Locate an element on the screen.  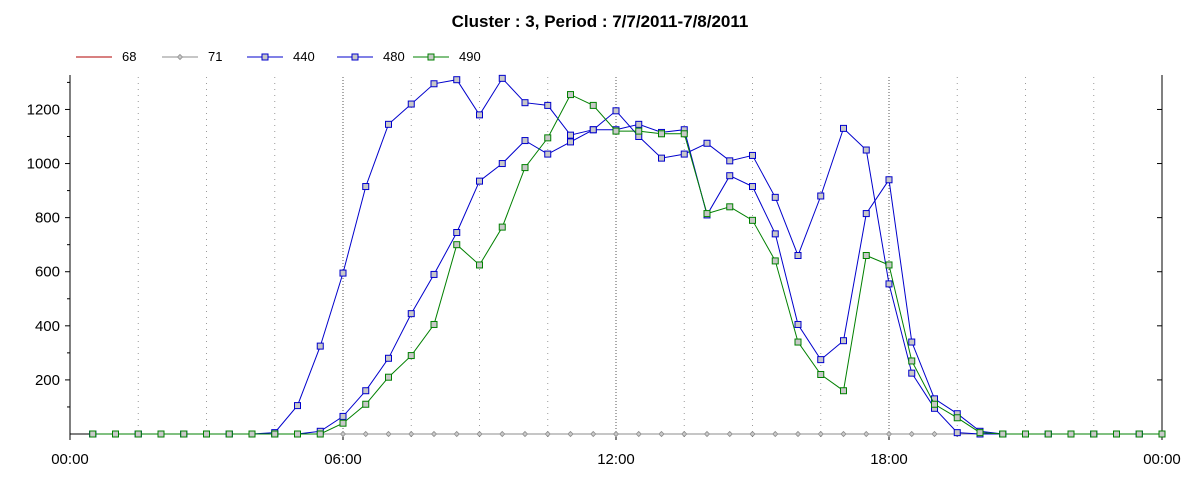
y-tick-label: 400 is located at coordinates (47, 326).